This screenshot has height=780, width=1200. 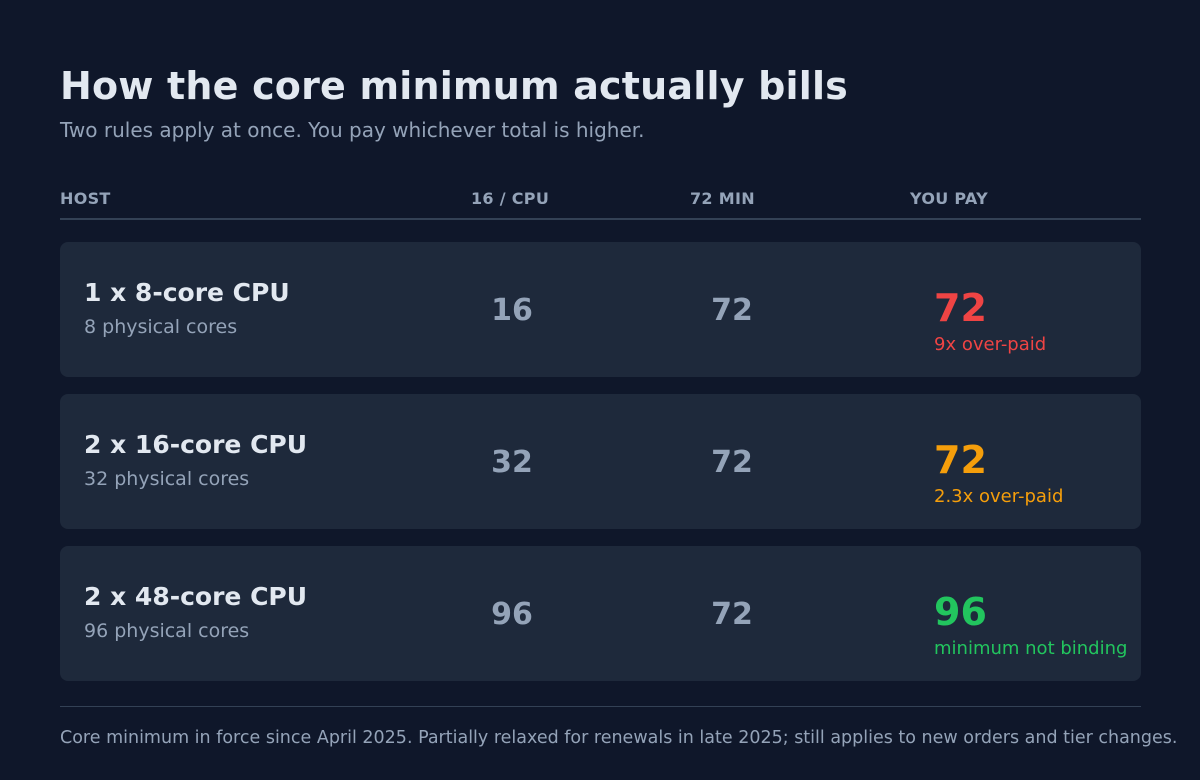 What do you see at coordinates (167, 479) in the screenshot?
I see `host-cores: 32 physical cores` at bounding box center [167, 479].